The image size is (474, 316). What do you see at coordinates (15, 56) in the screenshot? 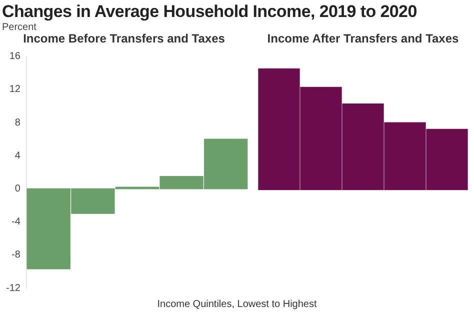
I see `y-tick-label: 16` at bounding box center [15, 56].